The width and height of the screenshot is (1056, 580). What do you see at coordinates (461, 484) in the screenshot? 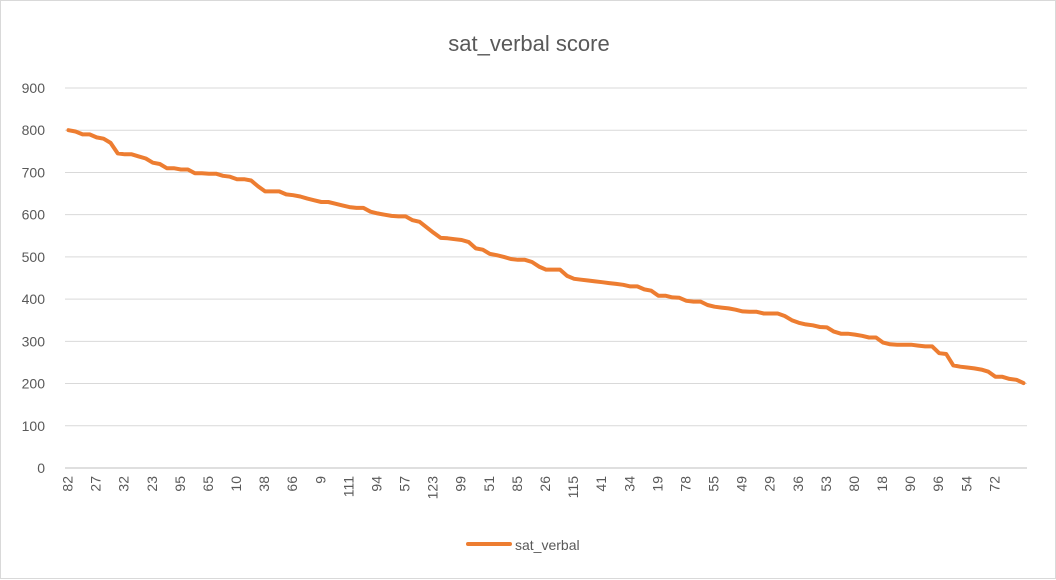
I see `x-tick-label: 99` at bounding box center [461, 484].